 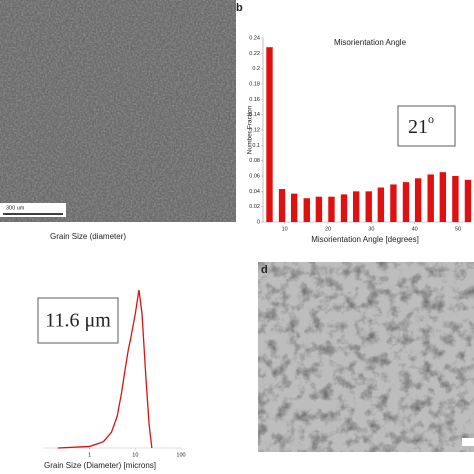 I want to click on chart-title: Misorientation Angle, so click(x=370, y=42).